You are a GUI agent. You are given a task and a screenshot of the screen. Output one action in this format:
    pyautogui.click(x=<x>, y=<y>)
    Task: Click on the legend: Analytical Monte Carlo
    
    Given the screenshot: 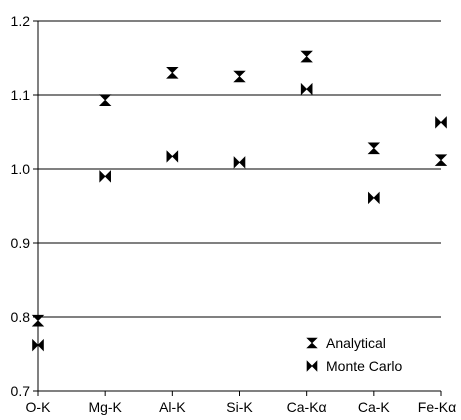 What is the action you would take?
    pyautogui.click(x=354, y=354)
    